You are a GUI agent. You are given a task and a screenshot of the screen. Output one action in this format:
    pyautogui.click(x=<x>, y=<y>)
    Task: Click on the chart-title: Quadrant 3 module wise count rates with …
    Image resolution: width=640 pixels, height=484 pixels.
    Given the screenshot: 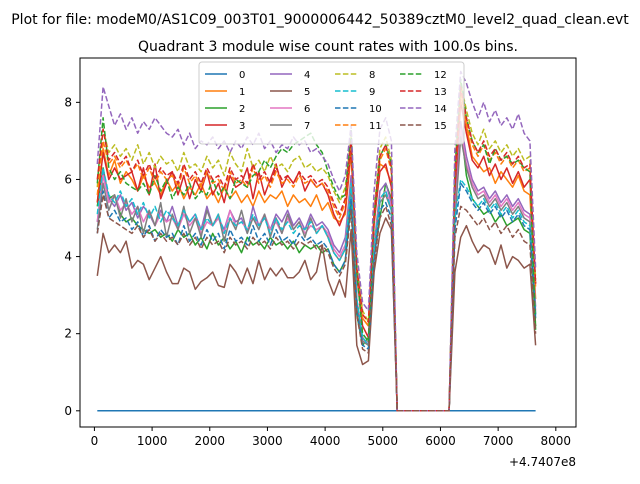 What is the action you would take?
    pyautogui.click(x=328, y=47)
    